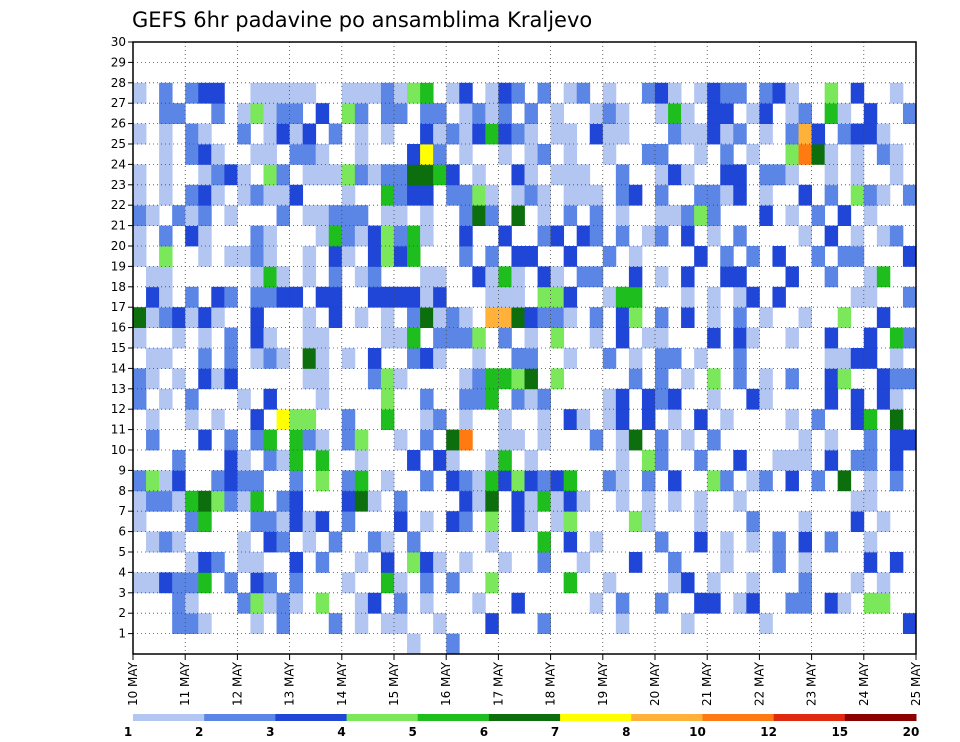  I want to click on y-tick-label: 21, so click(118, 226).